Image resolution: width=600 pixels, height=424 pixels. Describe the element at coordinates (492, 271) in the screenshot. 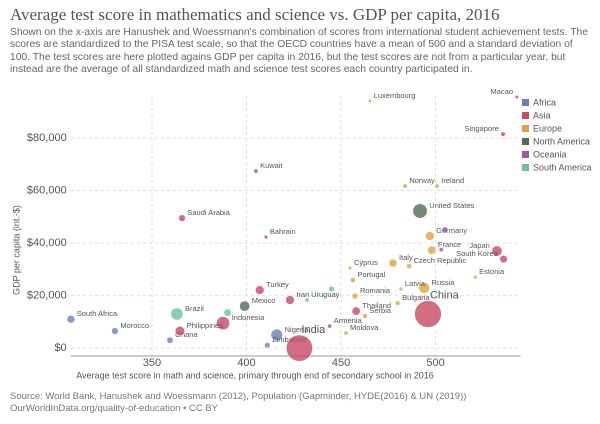

I see `point-label: Estonia` at that location.